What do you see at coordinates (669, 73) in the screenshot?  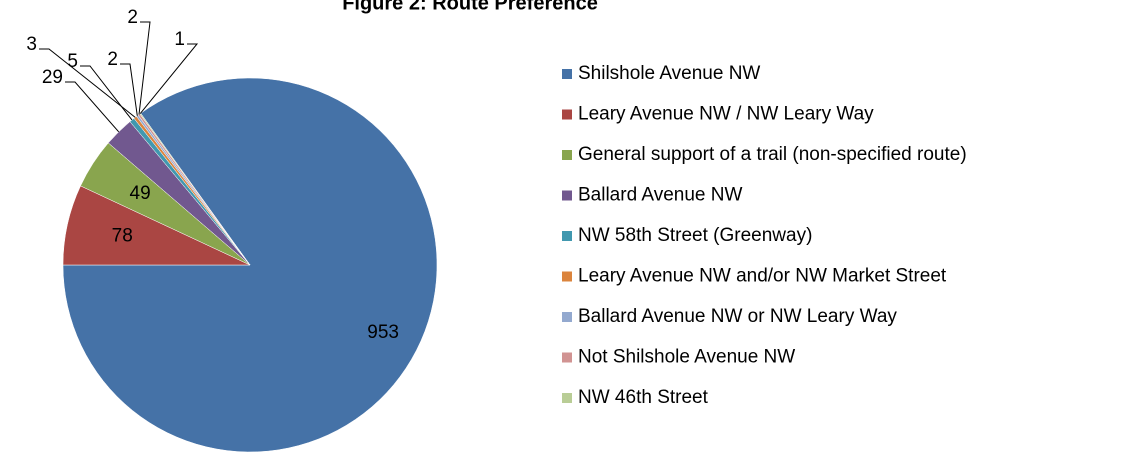 I see `legend-label: Shilshole Avenue NW` at bounding box center [669, 73].